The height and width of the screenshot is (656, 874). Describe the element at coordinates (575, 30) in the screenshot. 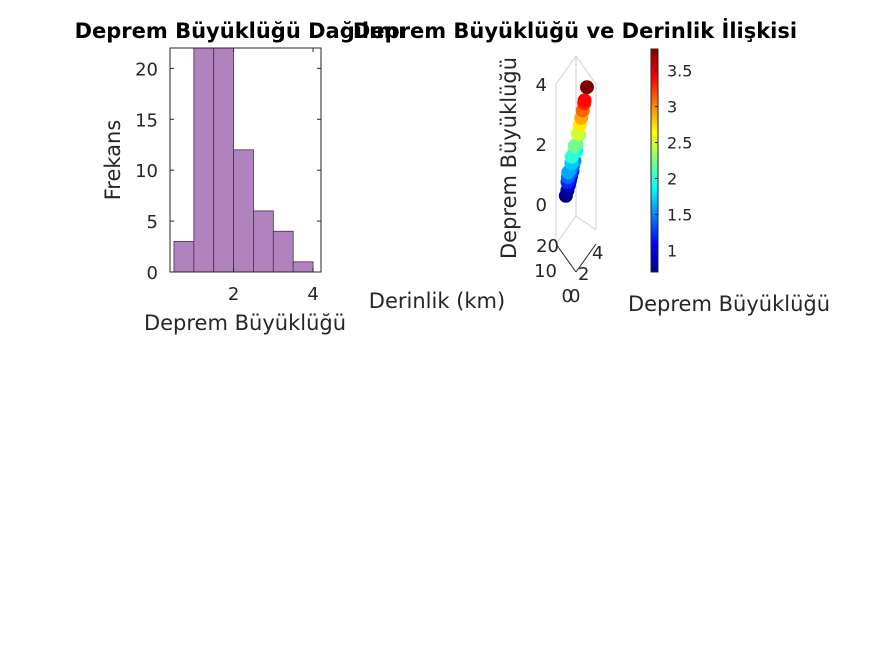

I see `scatter-title: Deprem Büyüklüğü ve Derinlik İlişkisi` at that location.